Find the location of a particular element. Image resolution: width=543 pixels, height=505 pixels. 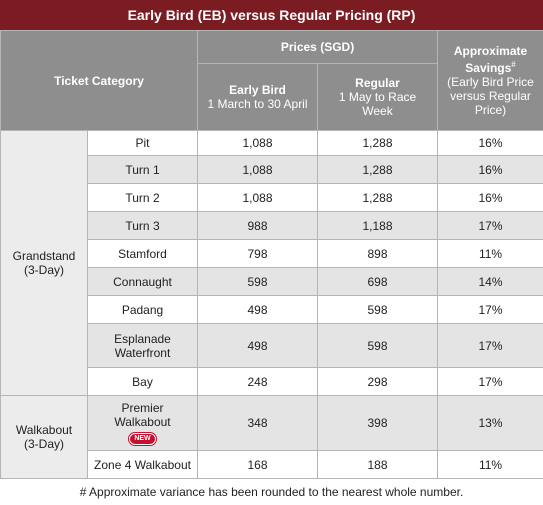

ticket-name: Turn 2 is located at coordinates (142, 198).